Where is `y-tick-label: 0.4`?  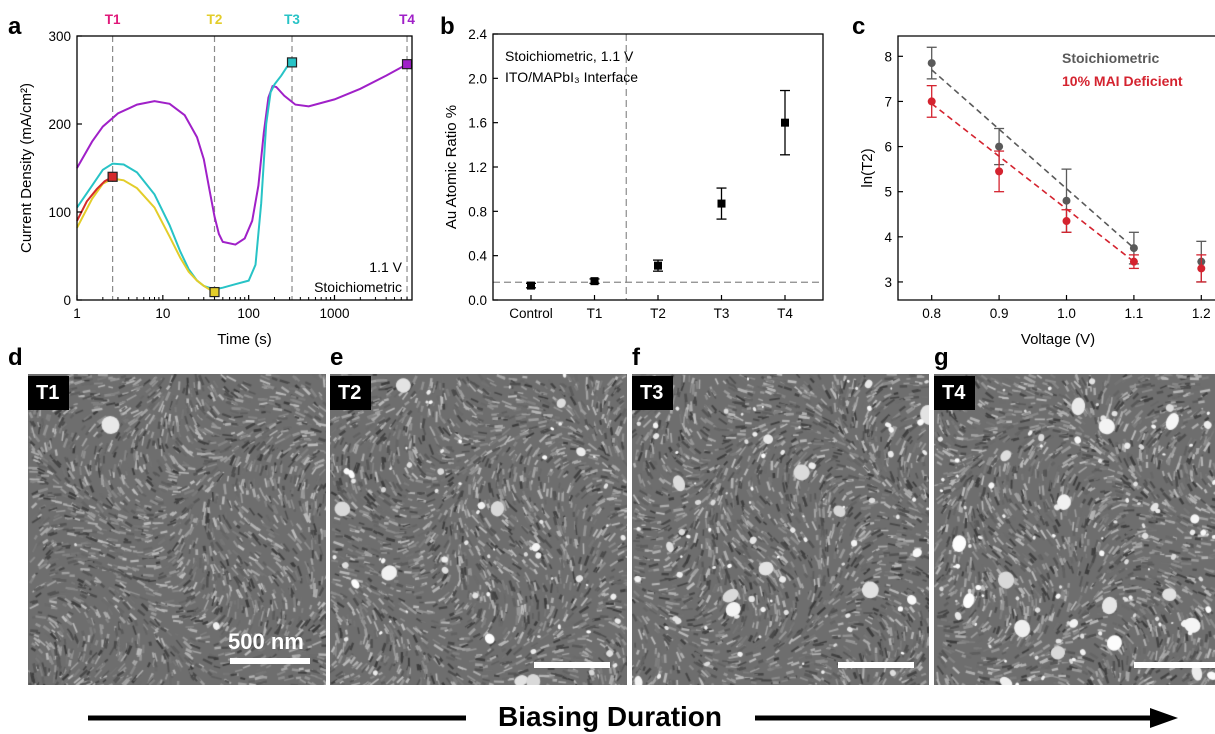 y-tick-label: 0.4 is located at coordinates (477, 256).